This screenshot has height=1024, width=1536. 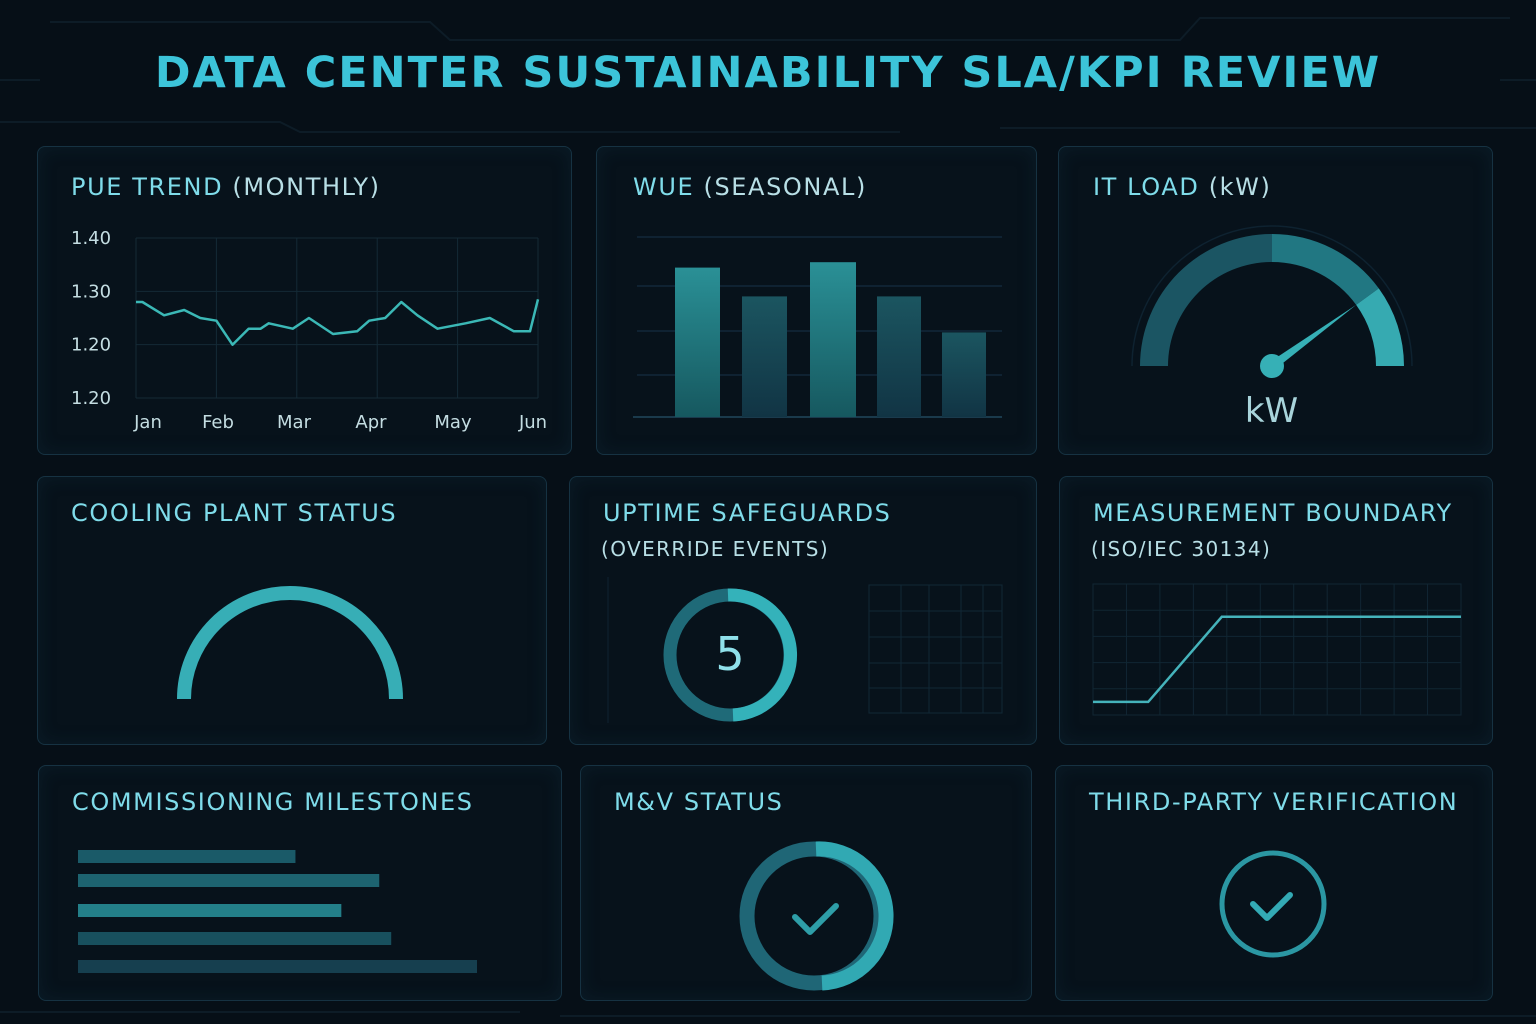 What do you see at coordinates (290, 643) in the screenshot?
I see `cooling-plant-arc` at bounding box center [290, 643].